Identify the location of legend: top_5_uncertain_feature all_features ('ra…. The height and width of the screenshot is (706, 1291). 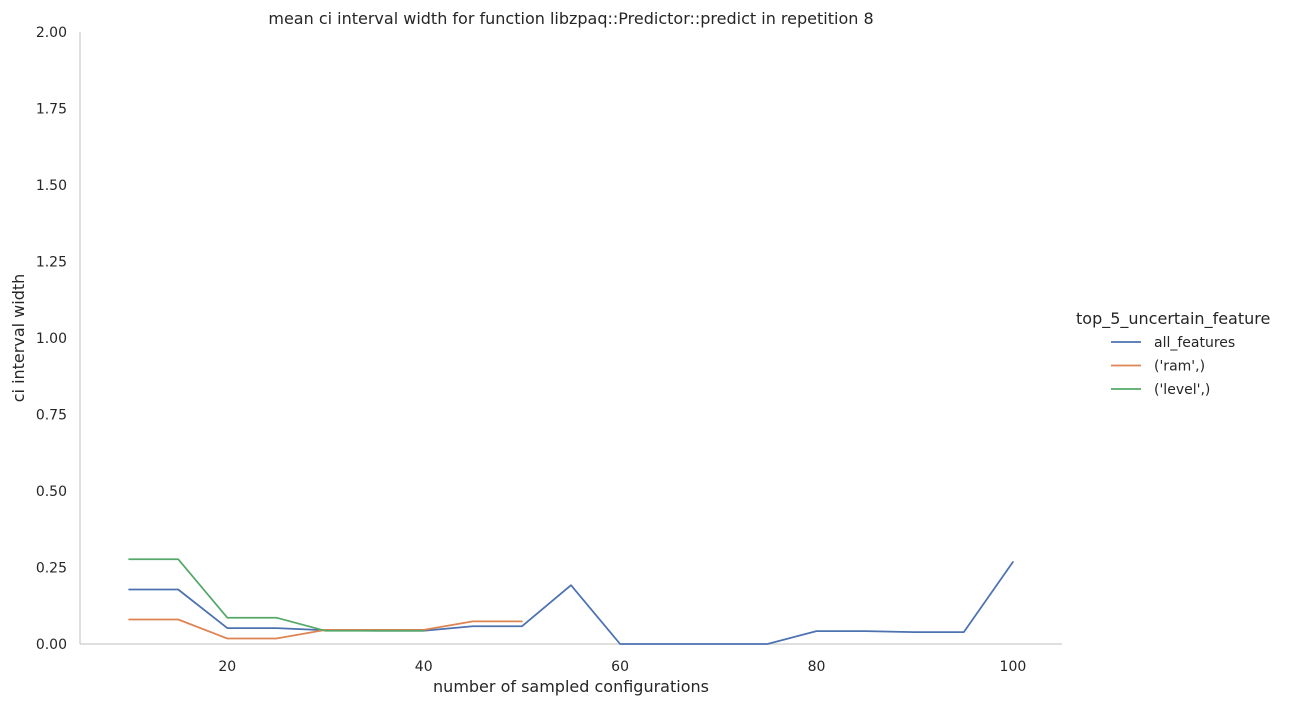
(1173, 353).